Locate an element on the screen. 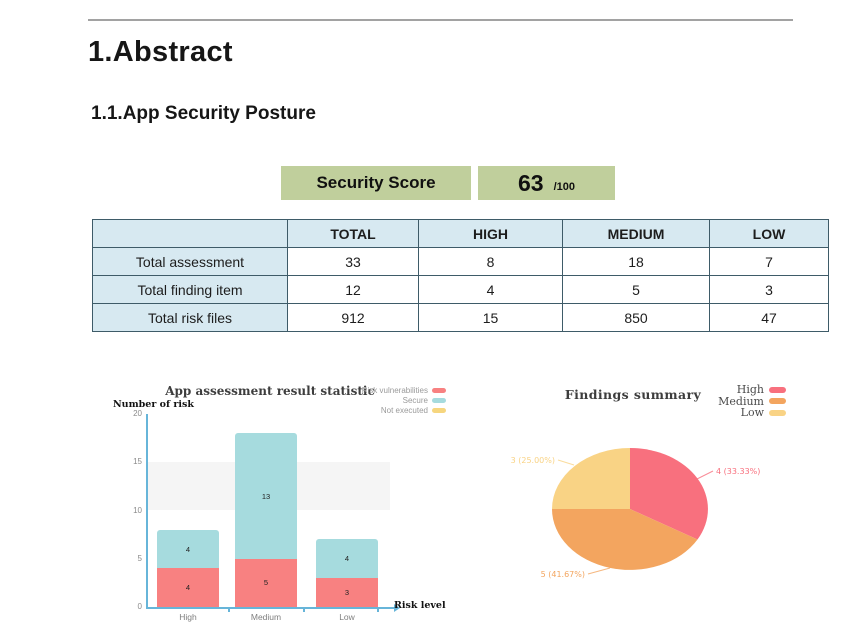  bar-segment-low-risk-vulnerabilities: 3 is located at coordinates (347, 592).